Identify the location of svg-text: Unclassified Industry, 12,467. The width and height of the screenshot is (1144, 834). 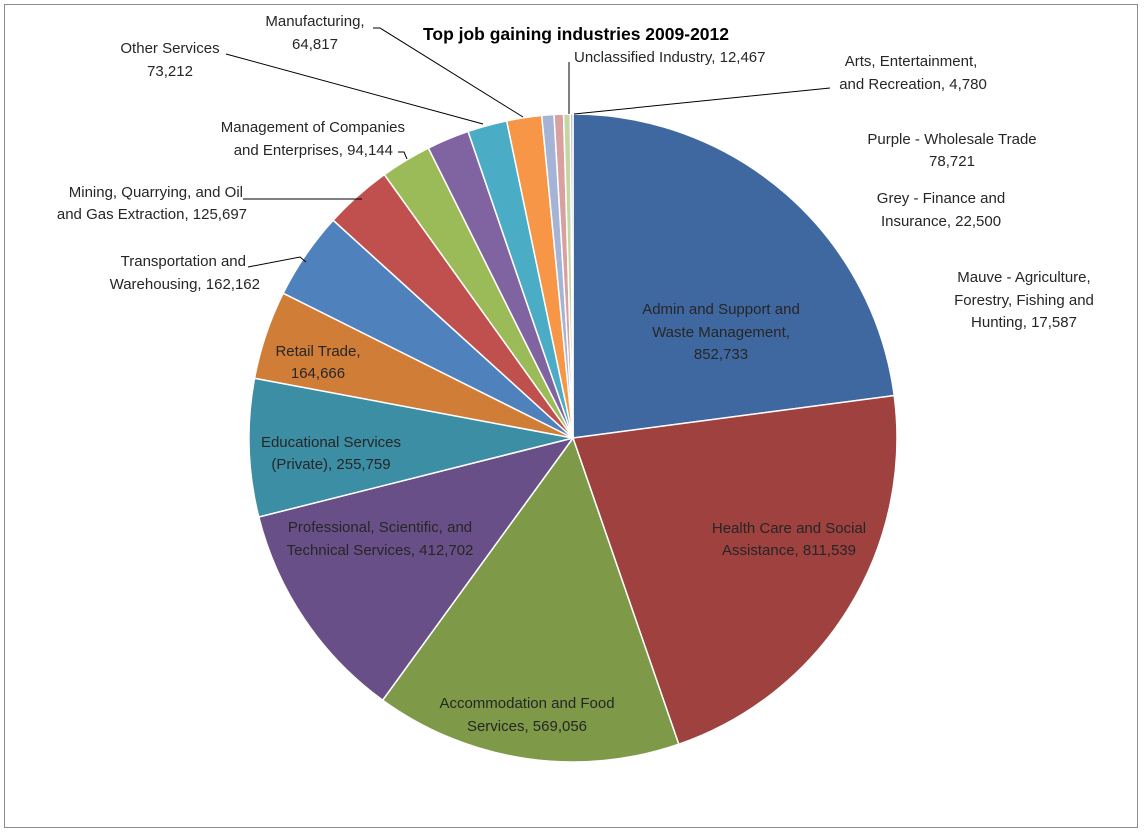
(670, 57).